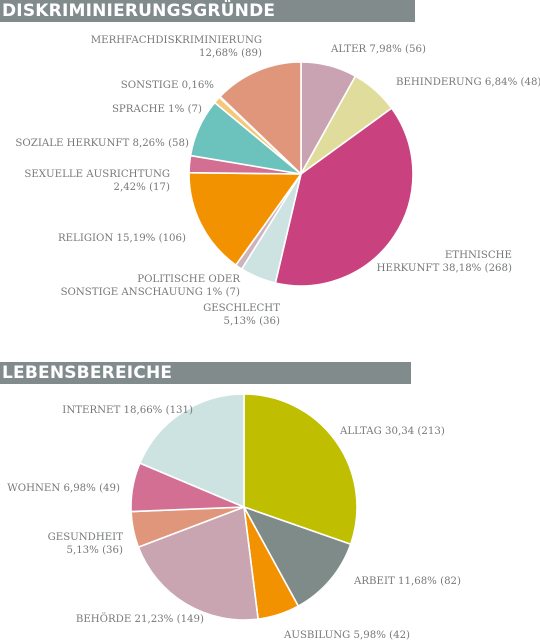  Describe the element at coordinates (300, 469) in the screenshot. I see `pie-slice-alltag` at that location.